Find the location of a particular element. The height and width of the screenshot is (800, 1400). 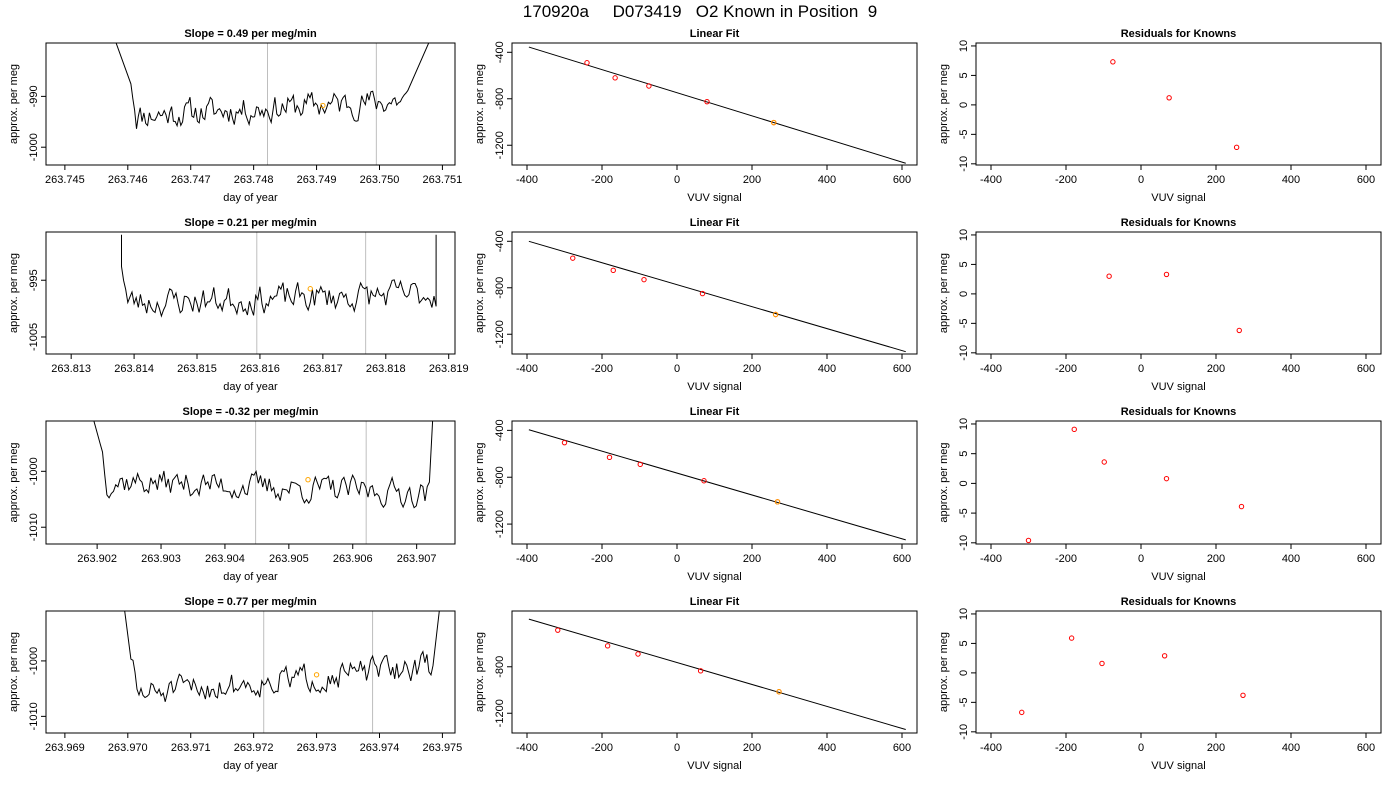

x-tick-label: 263.975 is located at coordinates (443, 748).